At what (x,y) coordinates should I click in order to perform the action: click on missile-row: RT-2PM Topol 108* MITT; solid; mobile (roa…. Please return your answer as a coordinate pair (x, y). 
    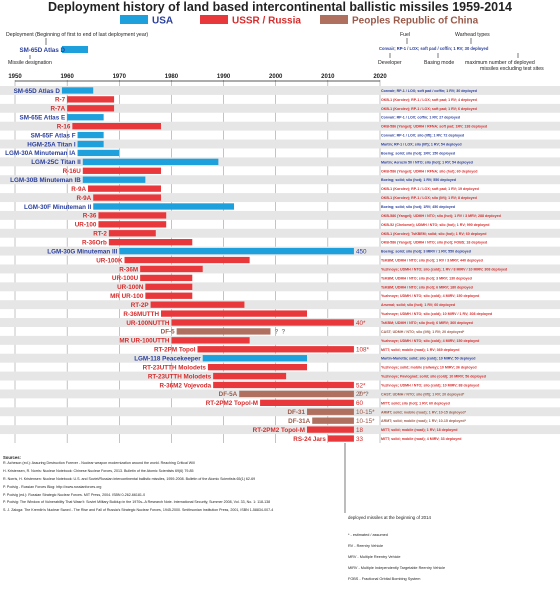
    Looking at the image, I should click on (306, 350).